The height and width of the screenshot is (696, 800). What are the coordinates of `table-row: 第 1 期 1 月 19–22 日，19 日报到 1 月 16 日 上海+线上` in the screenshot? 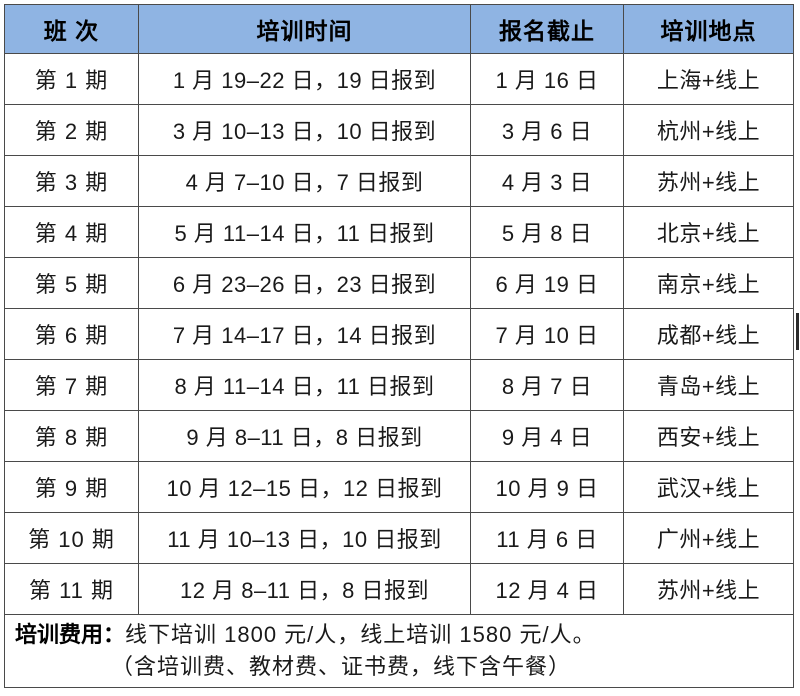 It's located at (399, 79).